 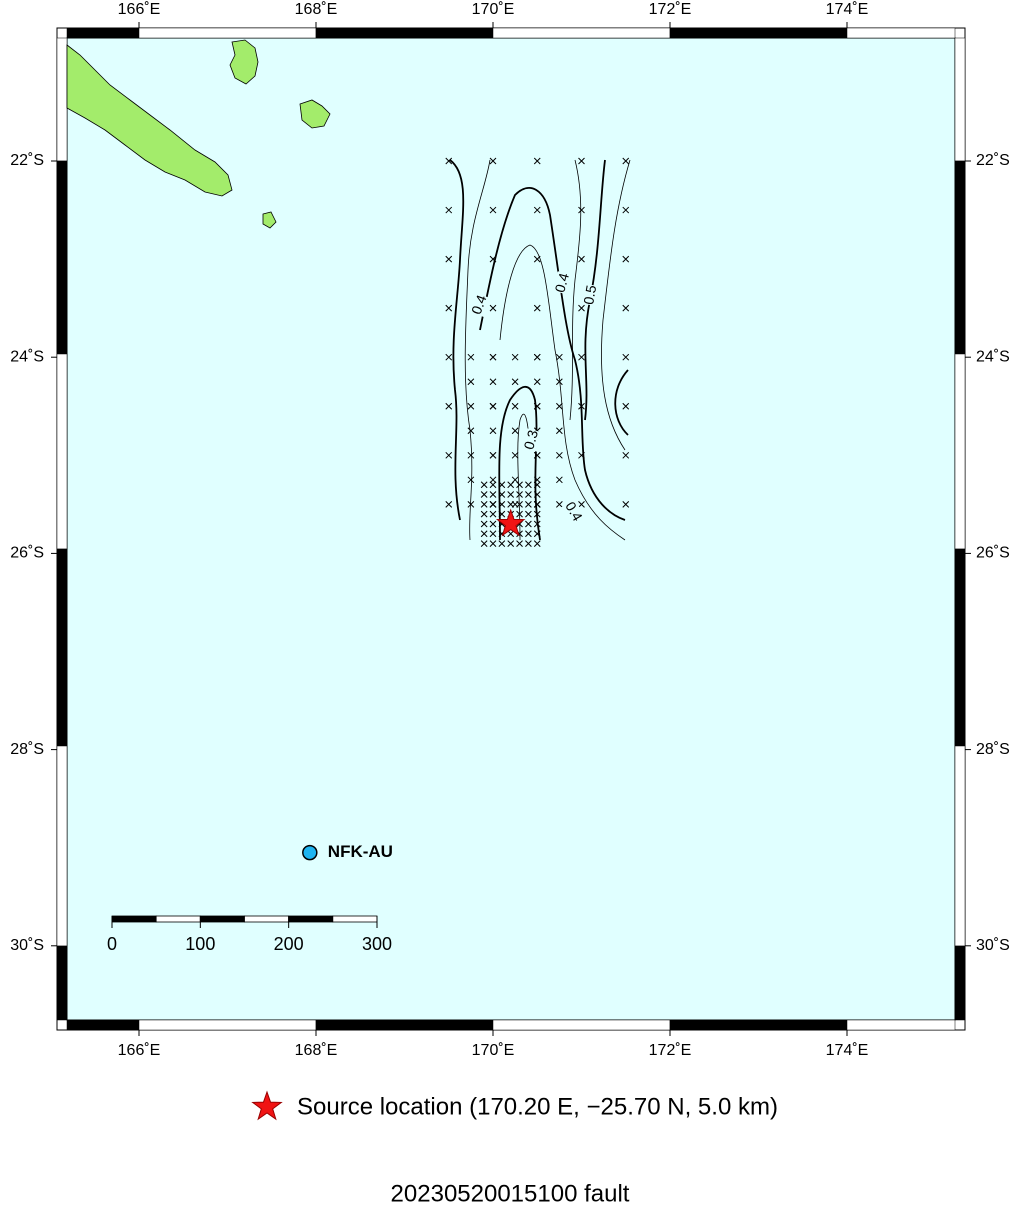 What do you see at coordinates (534, 398) in the screenshot?
I see `labels: 0.40.40.50.30.4` at bounding box center [534, 398].